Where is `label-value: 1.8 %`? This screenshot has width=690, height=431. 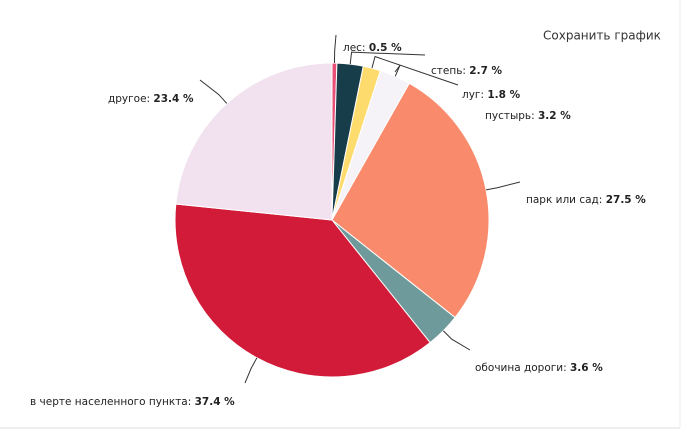 label-value: 1.8 % is located at coordinates (503, 95).